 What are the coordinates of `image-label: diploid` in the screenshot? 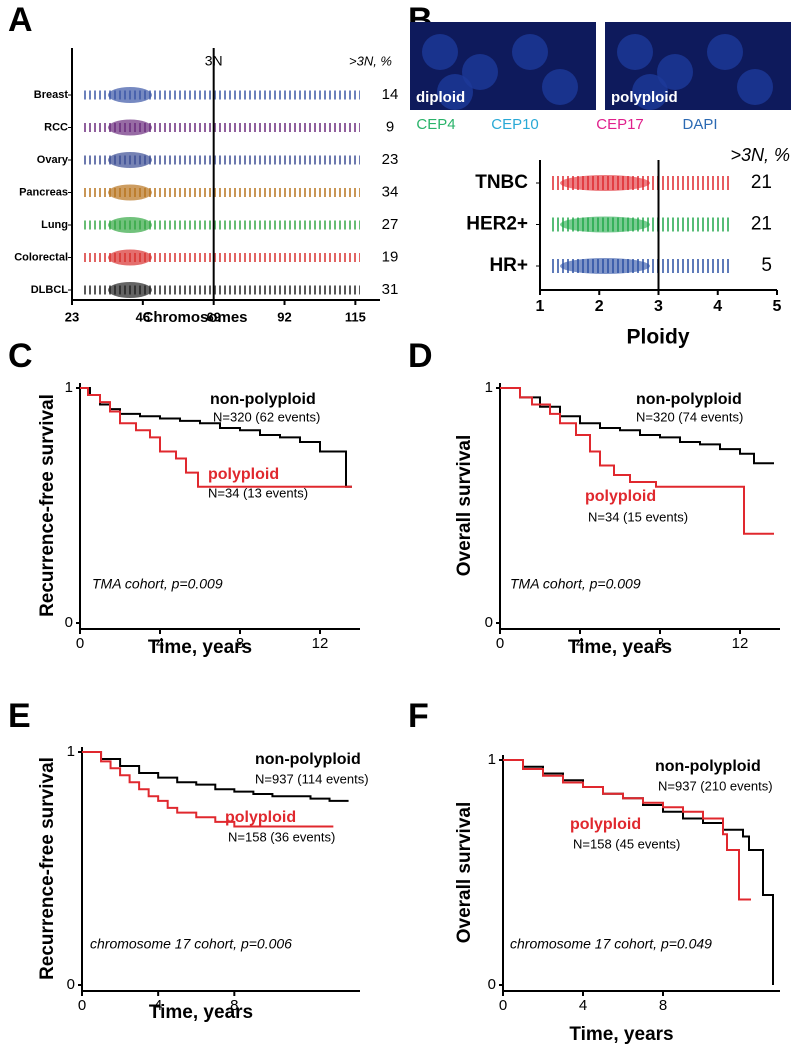 It's located at (440, 97).